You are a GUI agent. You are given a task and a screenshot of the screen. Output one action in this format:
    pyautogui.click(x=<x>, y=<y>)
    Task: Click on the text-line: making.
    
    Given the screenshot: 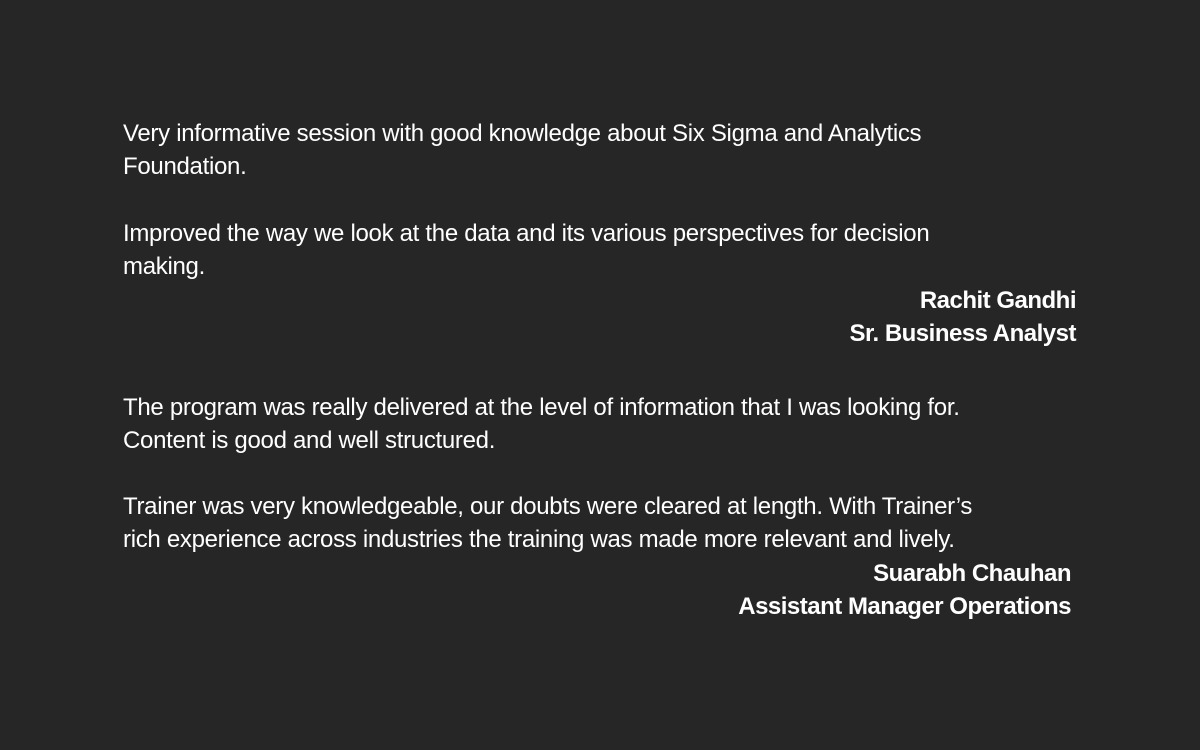 What is the action you would take?
    pyautogui.click(x=164, y=266)
    